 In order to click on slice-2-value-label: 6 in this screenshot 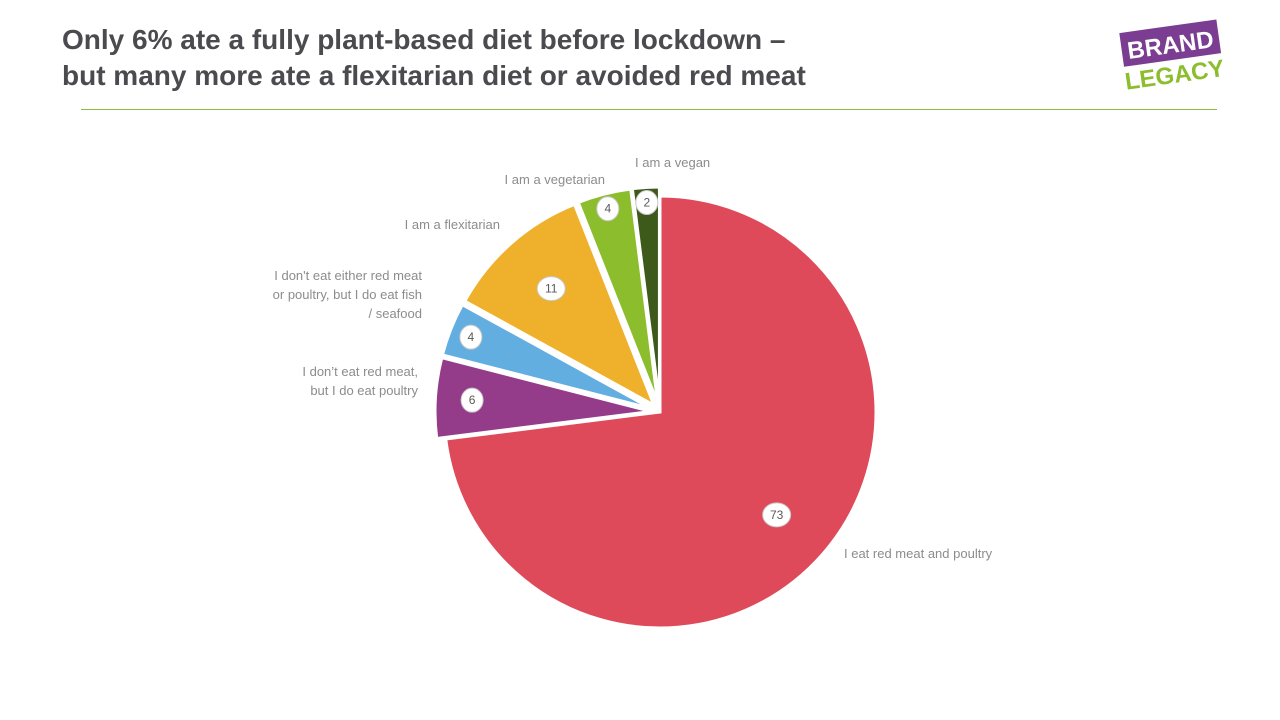, I will do `click(472, 400)`.